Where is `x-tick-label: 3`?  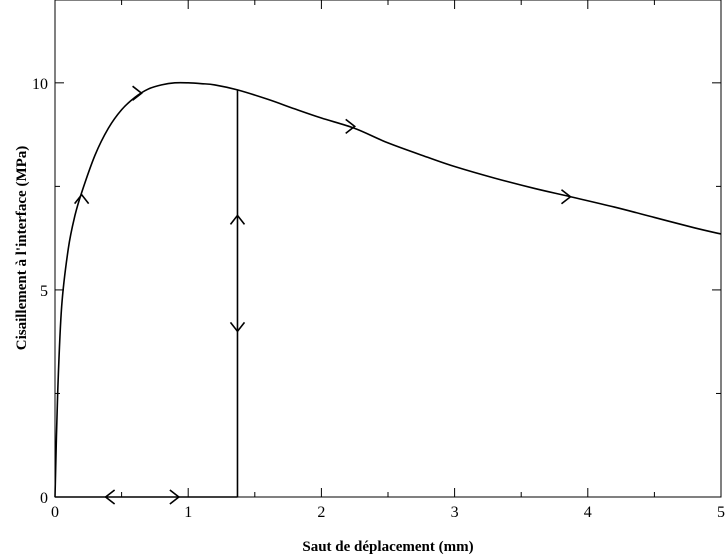
x-tick-label: 3 is located at coordinates (455, 512).